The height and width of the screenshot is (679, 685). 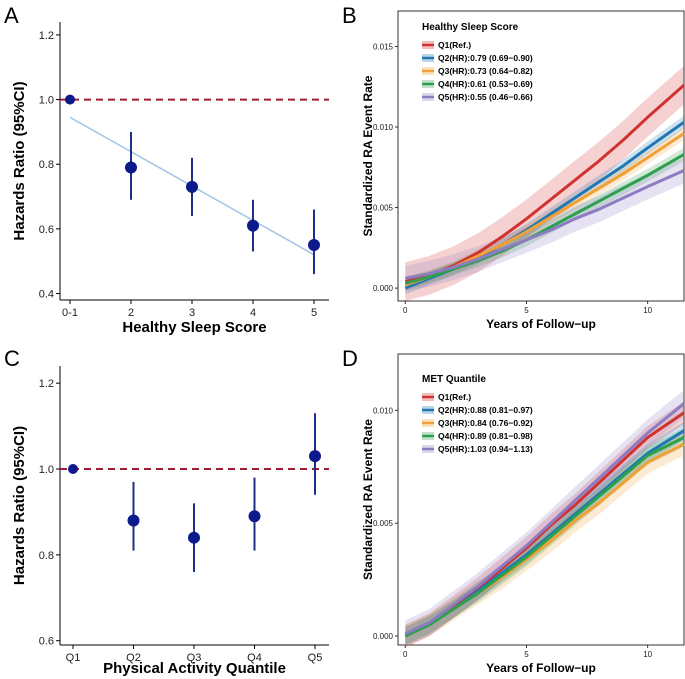 What do you see at coordinates (131, 313) in the screenshot?
I see `x-tick-label: 2` at bounding box center [131, 313].